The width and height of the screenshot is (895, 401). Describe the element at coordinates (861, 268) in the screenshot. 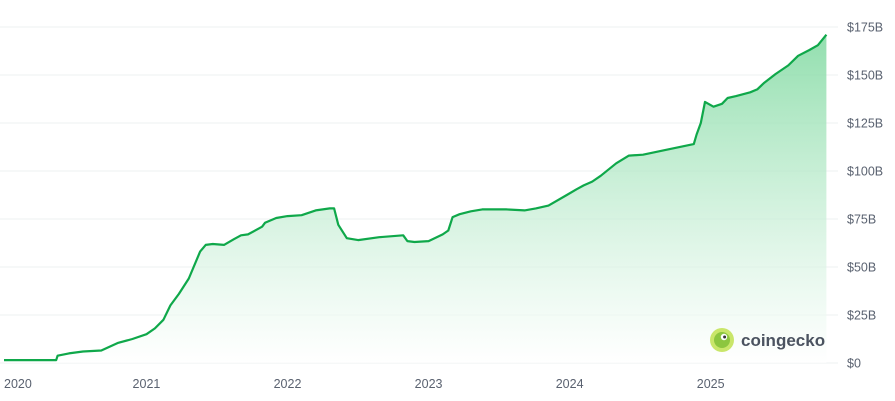

I see `y-tick-label: $50B` at that location.